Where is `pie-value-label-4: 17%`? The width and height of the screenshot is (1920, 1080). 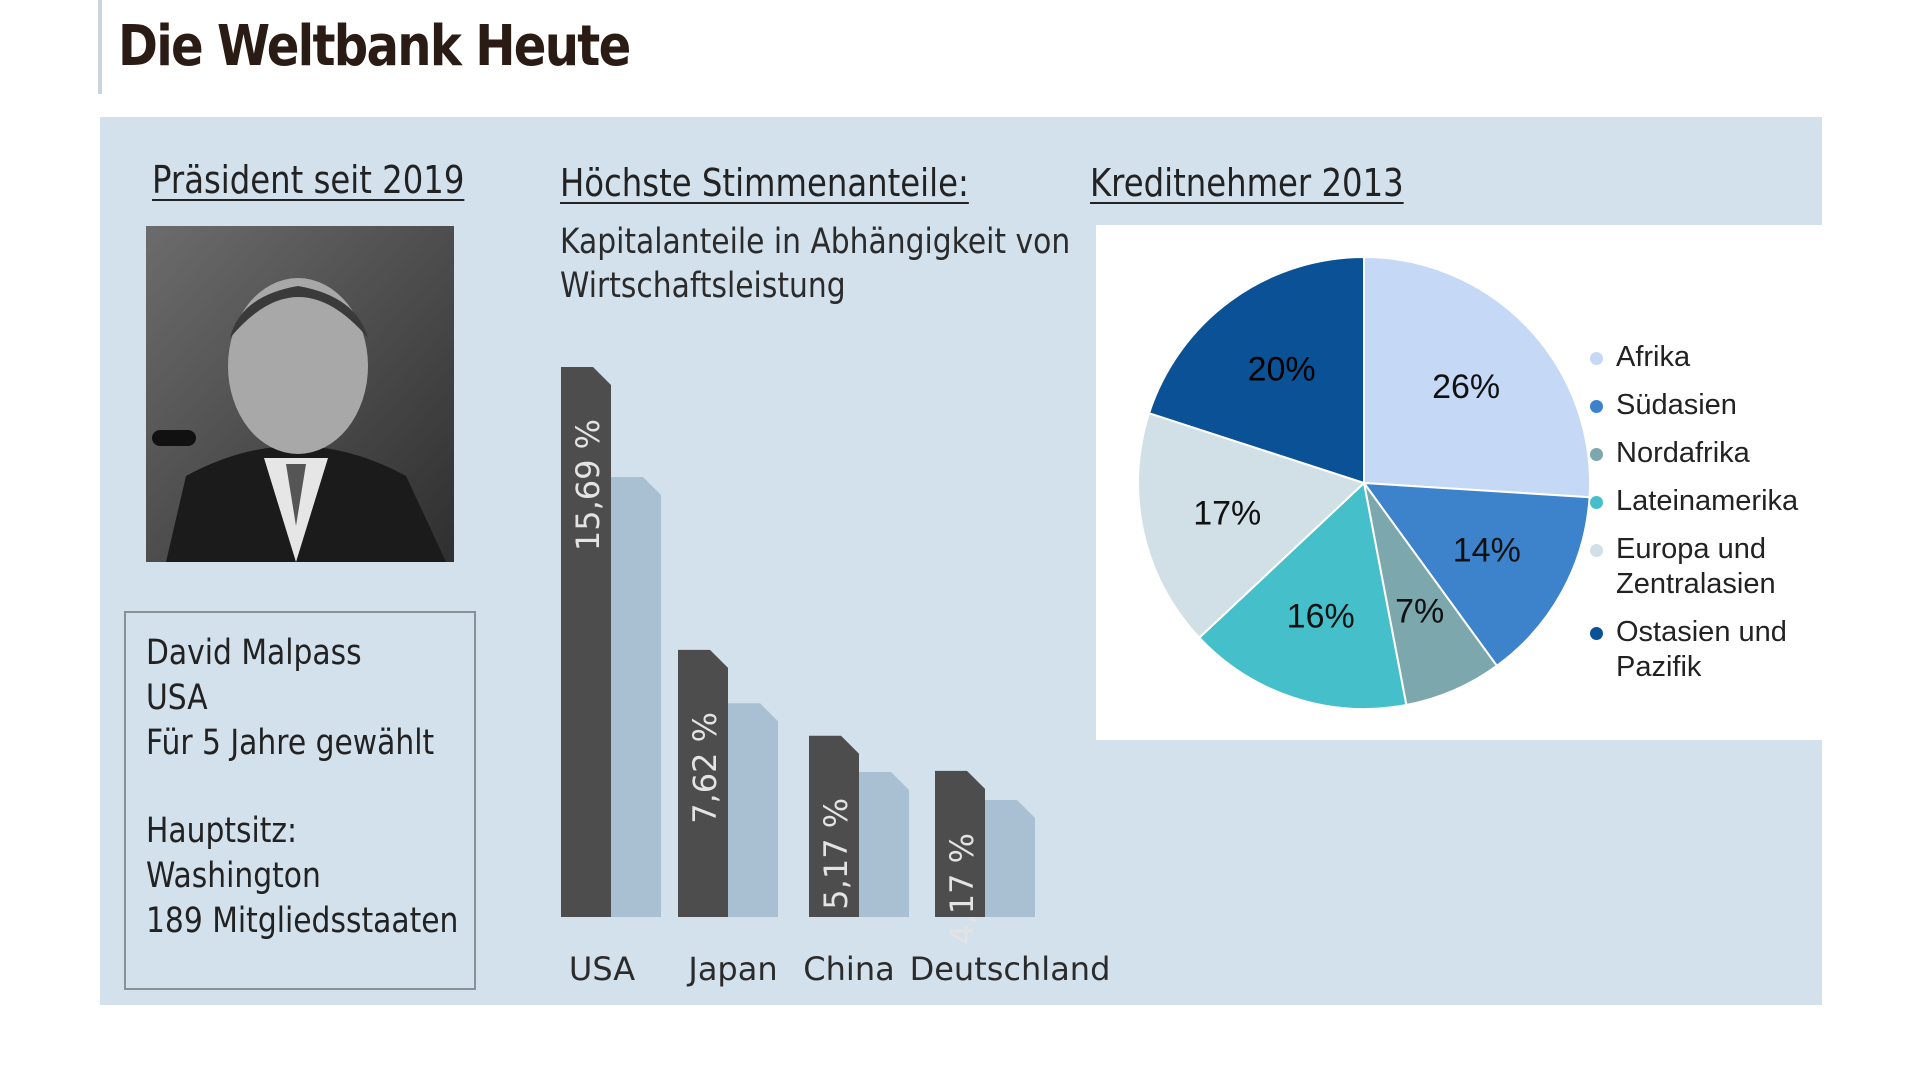
pie-value-label-4: 17% is located at coordinates (1227, 514).